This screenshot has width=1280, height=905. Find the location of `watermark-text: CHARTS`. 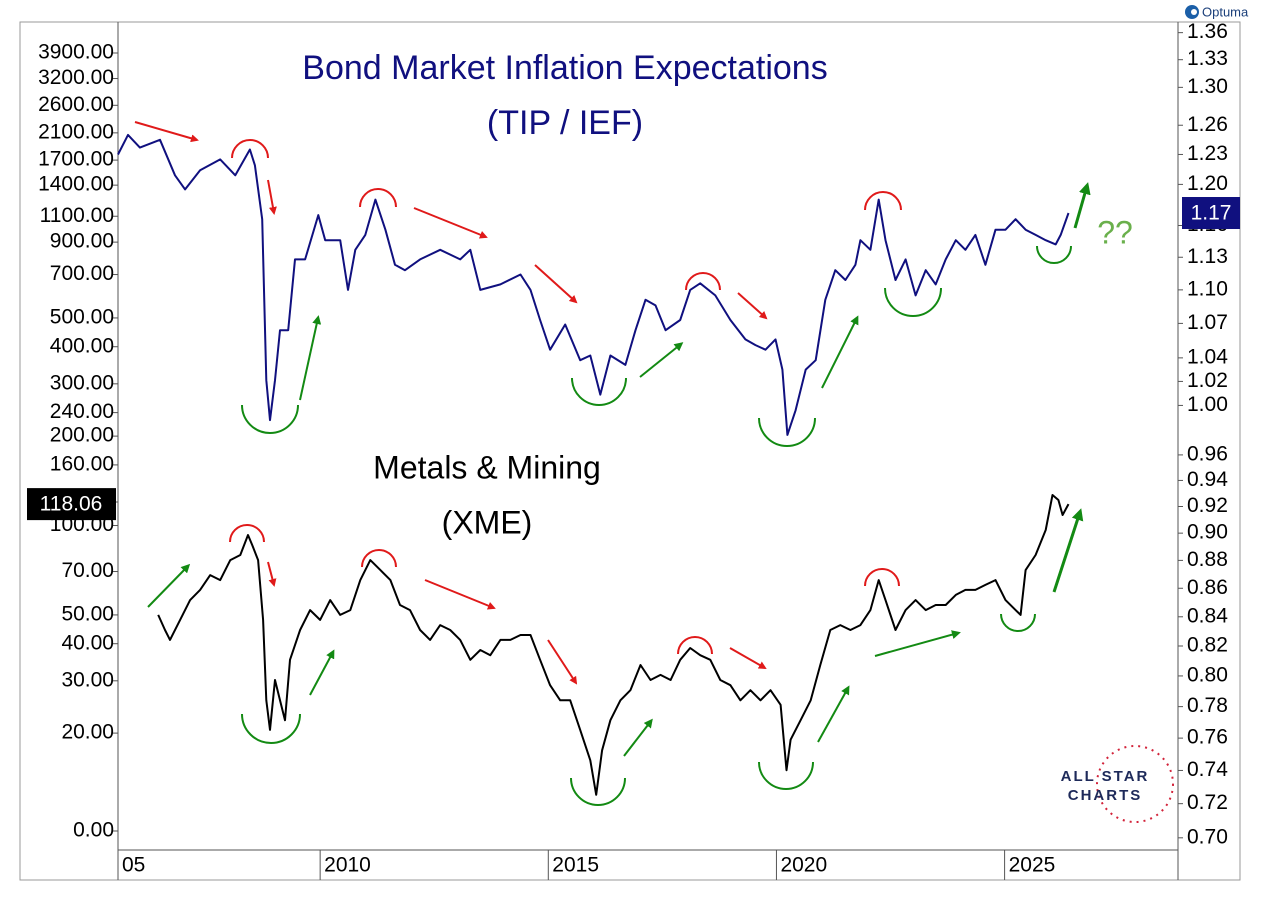

watermark-text: CHARTS is located at coordinates (1105, 795).